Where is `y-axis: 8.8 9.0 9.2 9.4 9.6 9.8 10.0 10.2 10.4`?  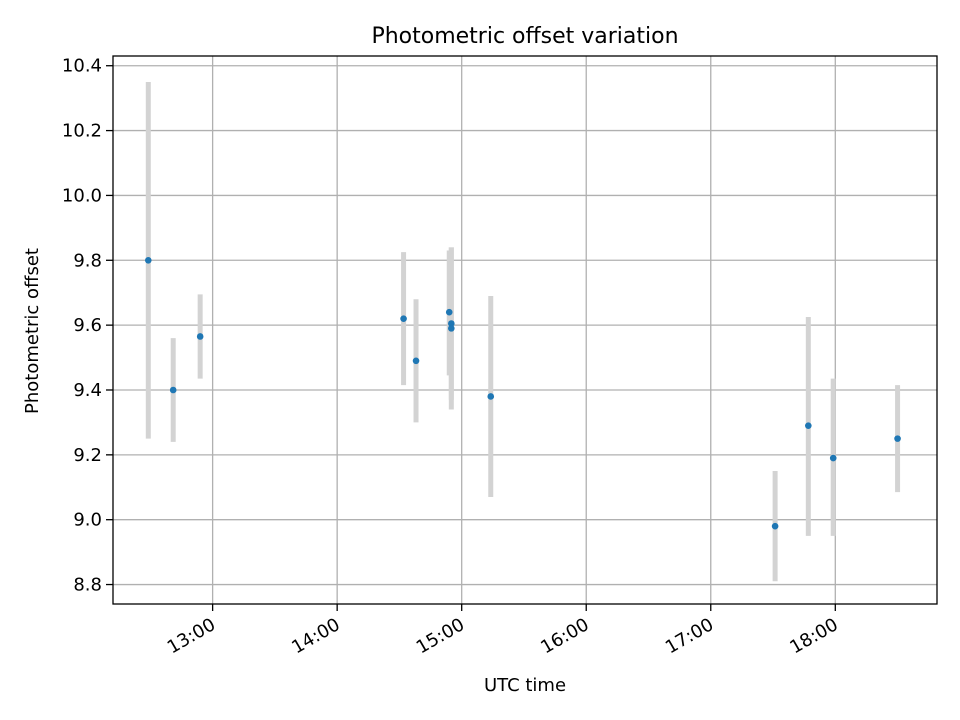
y-axis: 8.8 9.0 9.2 9.4 9.6 9.8 10.0 10.2 10.4 is located at coordinates (87, 326).